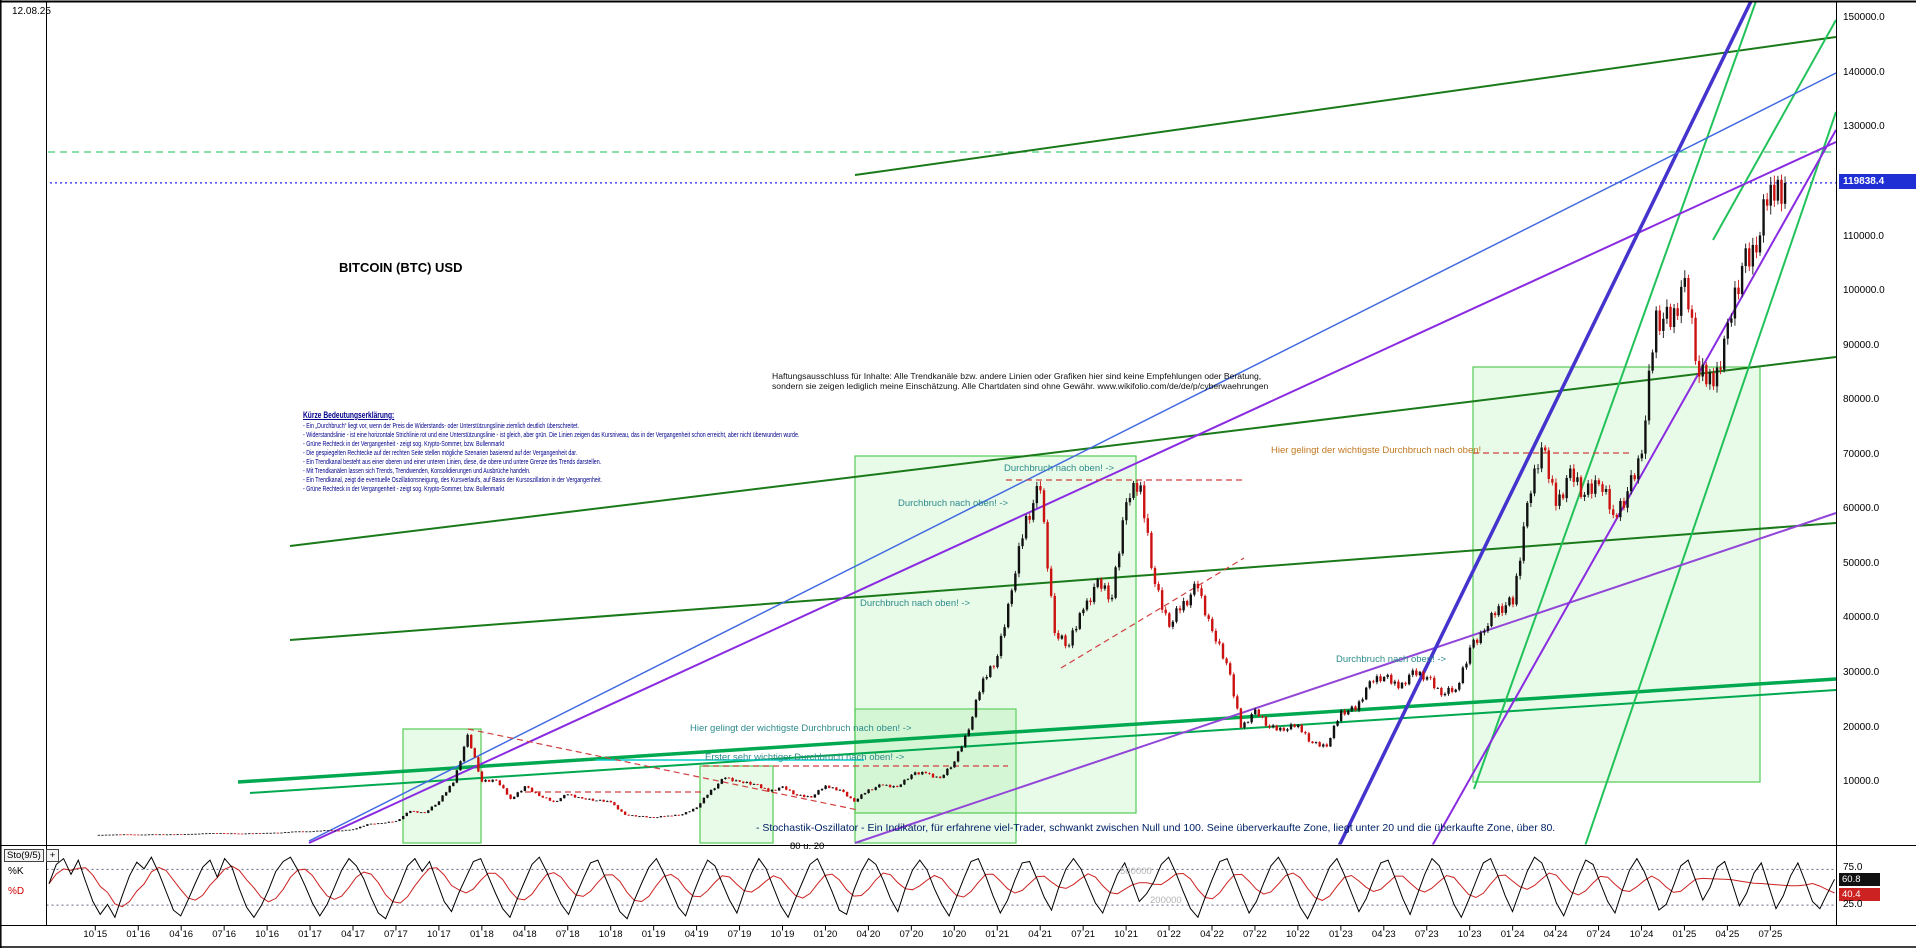  Describe the element at coordinates (16, 871) in the screenshot. I see `stochastic-k-label: %K` at that location.